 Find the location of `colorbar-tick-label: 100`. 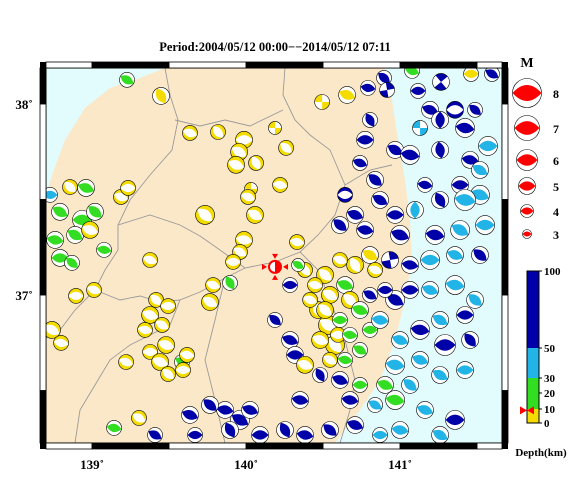

colorbar-tick-label: 100 is located at coordinates (552, 272).